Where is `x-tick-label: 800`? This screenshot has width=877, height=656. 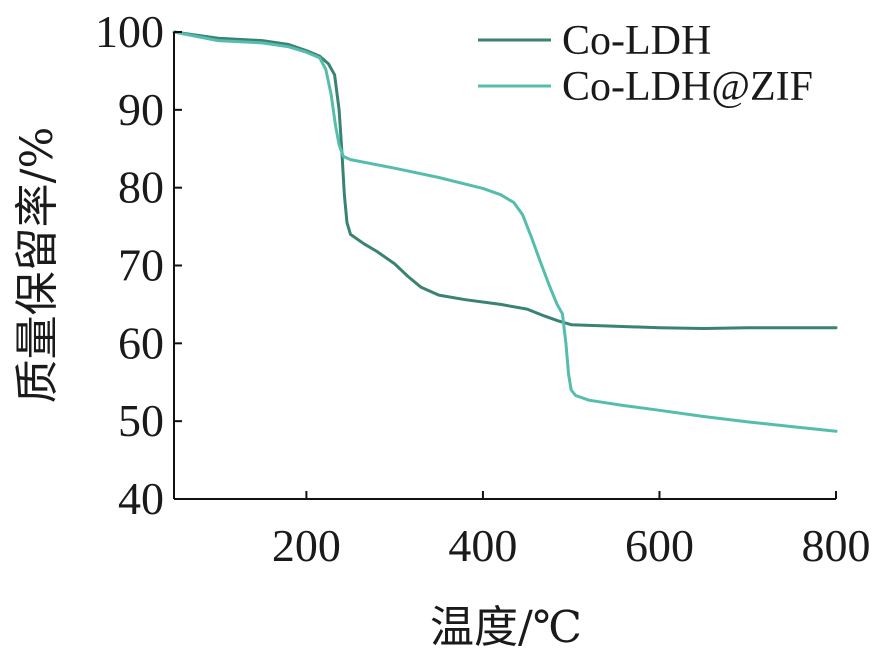
x-tick-label: 800 is located at coordinates (836, 545).